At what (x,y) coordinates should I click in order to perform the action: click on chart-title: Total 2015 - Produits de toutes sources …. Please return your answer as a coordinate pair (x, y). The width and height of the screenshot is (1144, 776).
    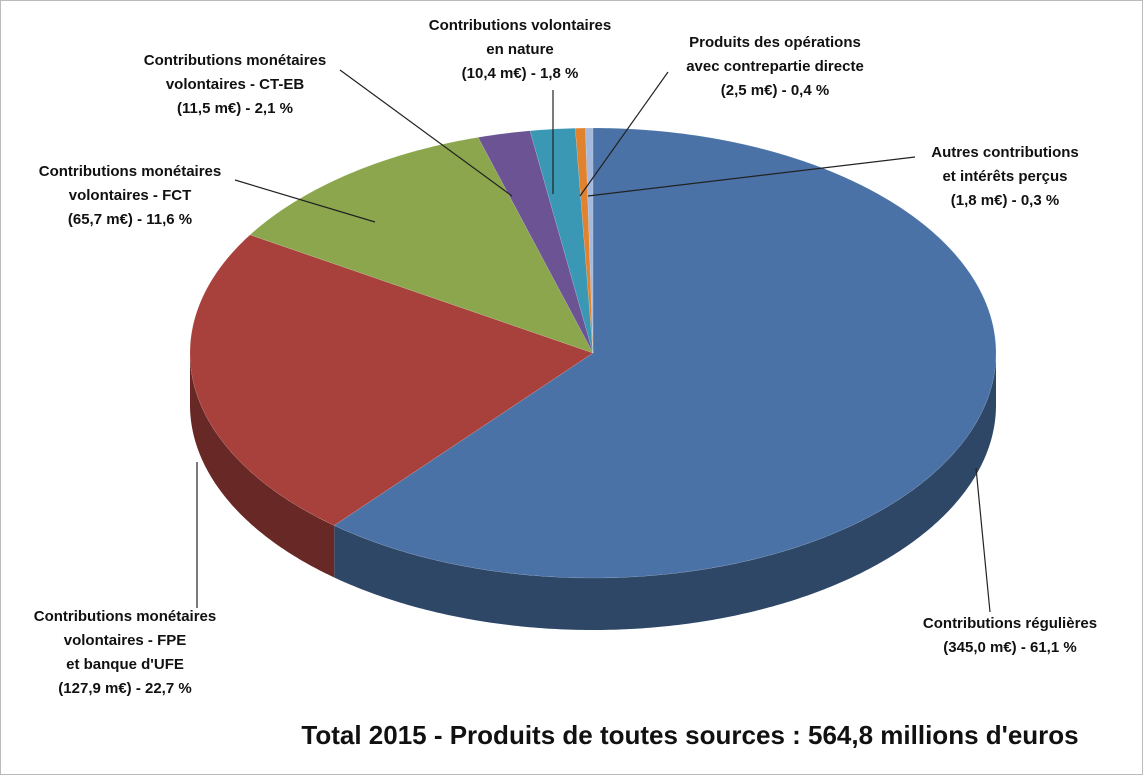
    Looking at the image, I should click on (689, 735).